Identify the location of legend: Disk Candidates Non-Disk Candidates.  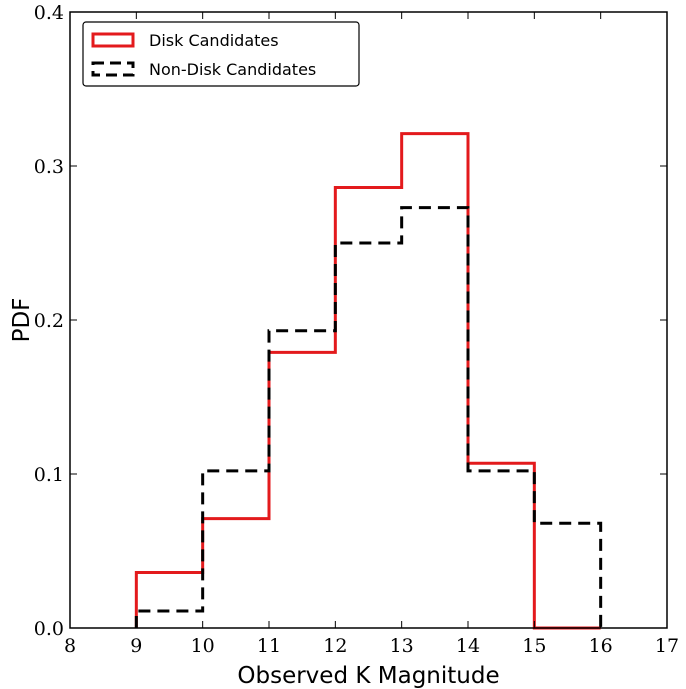
(221, 54).